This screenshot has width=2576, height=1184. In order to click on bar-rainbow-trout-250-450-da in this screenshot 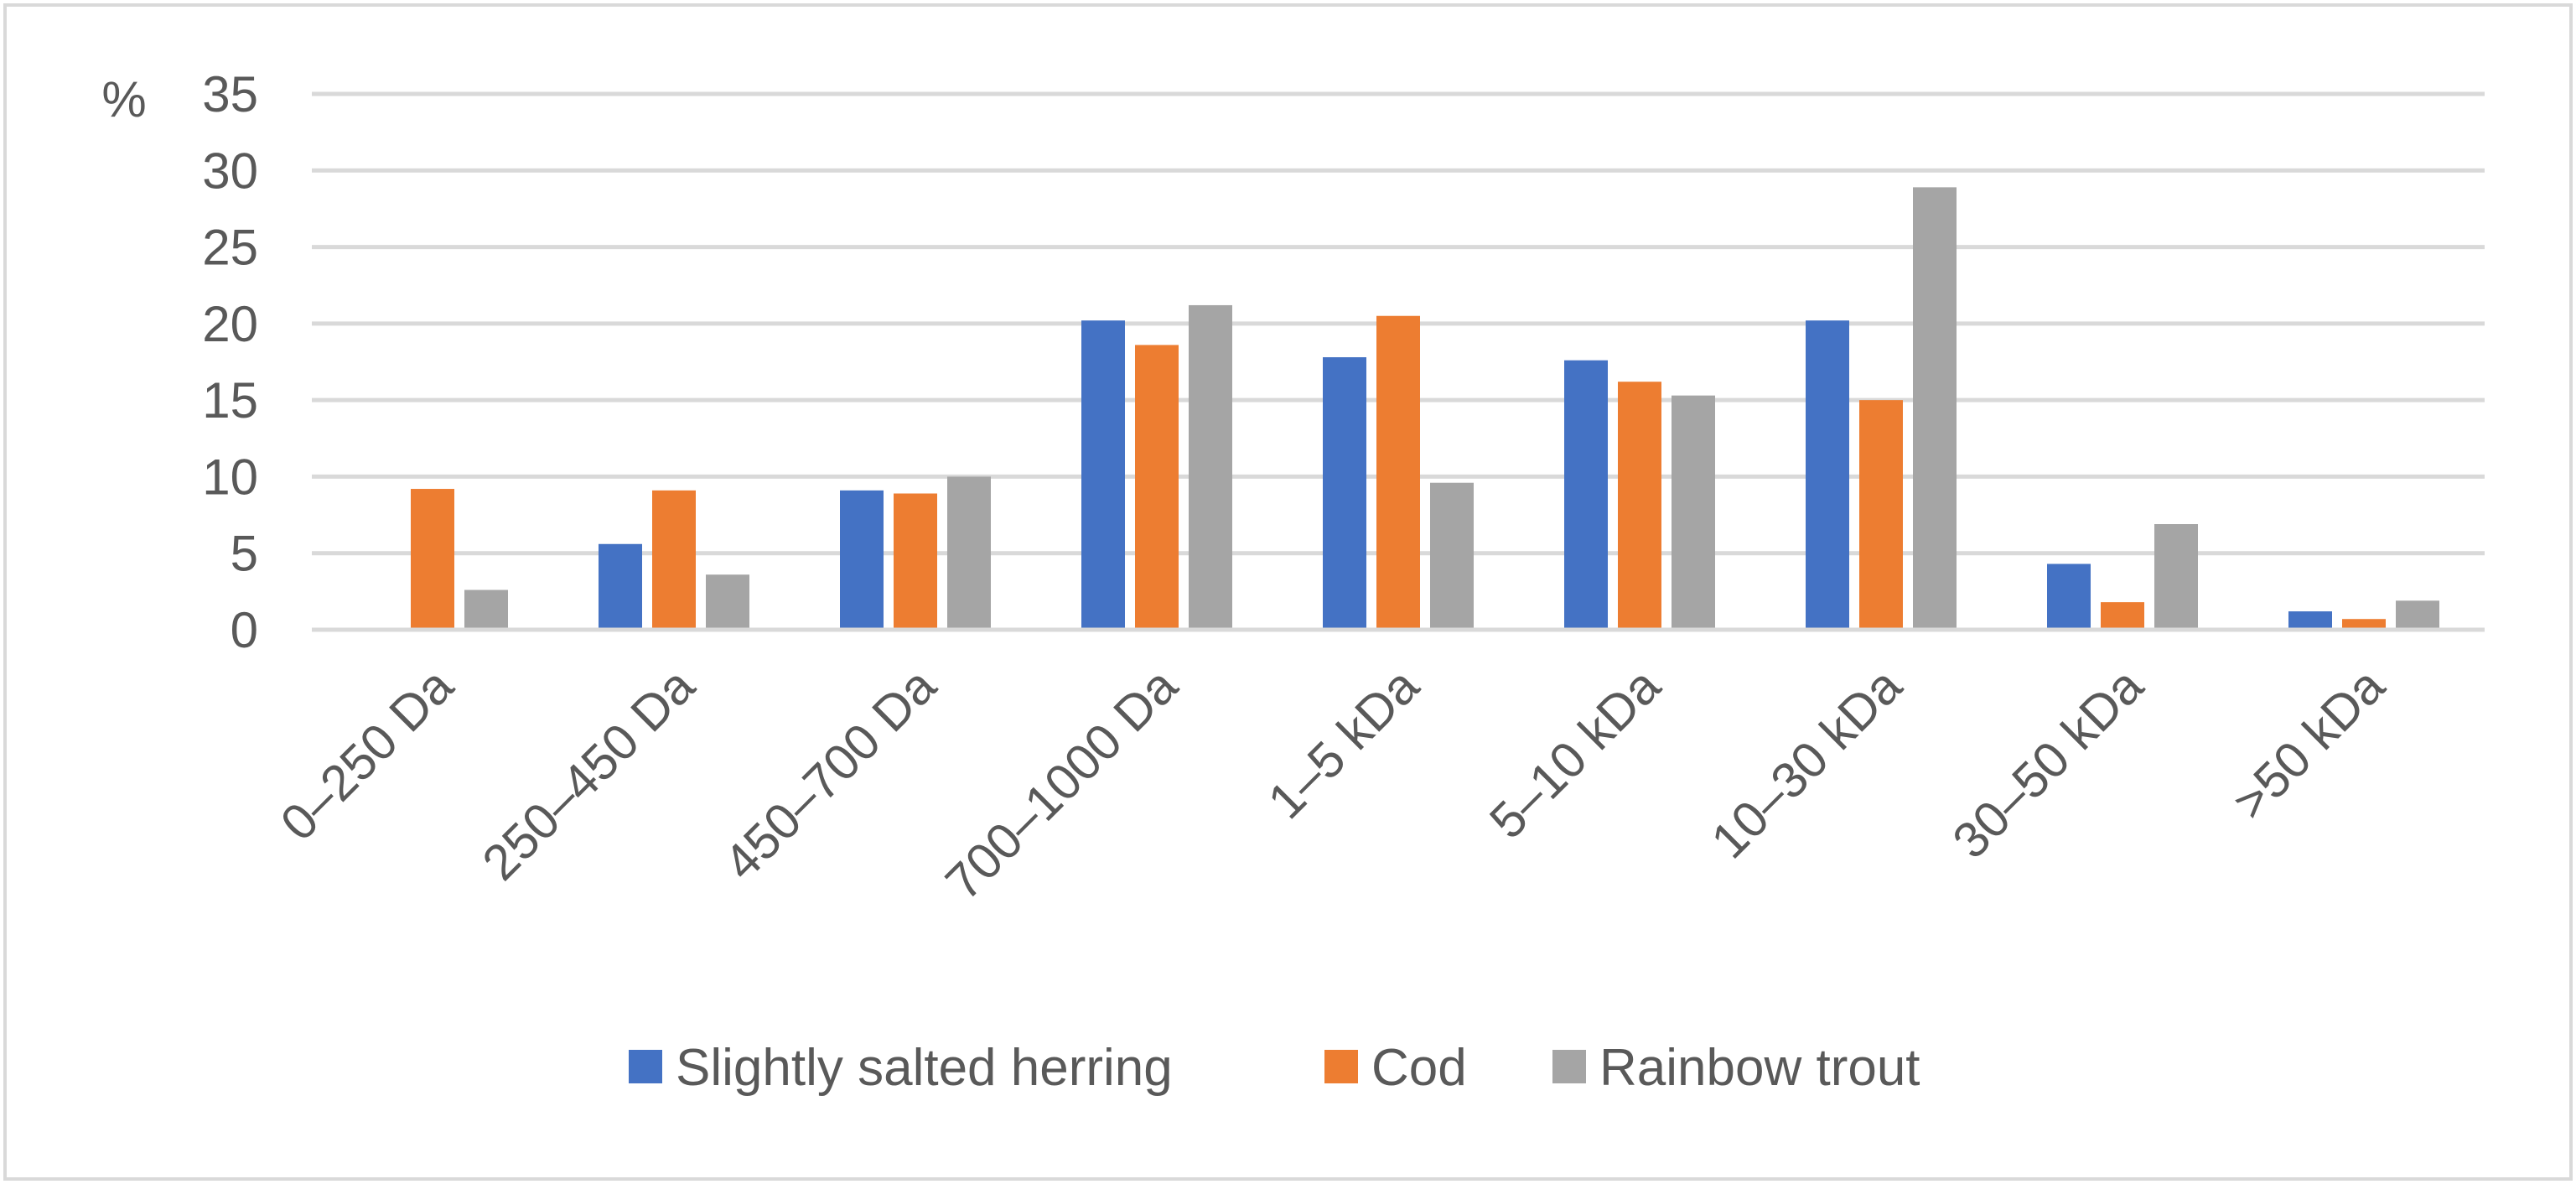, I will do `click(727, 602)`.